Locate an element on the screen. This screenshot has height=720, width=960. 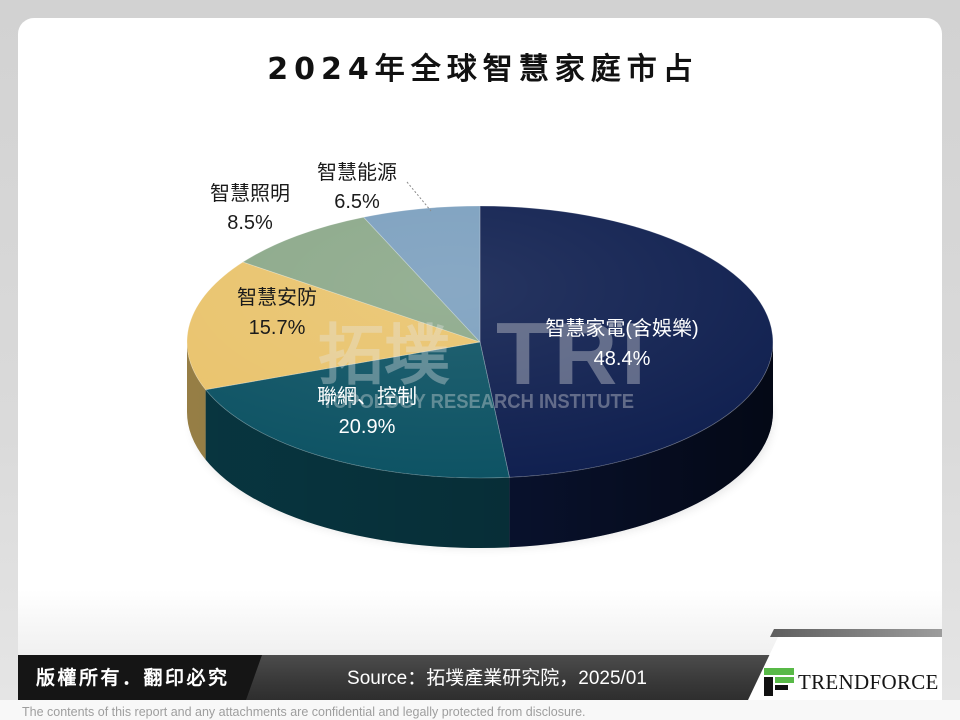
slice-label-smart-appliance: 智慧家電(含娛樂) is located at coordinates (621, 328).